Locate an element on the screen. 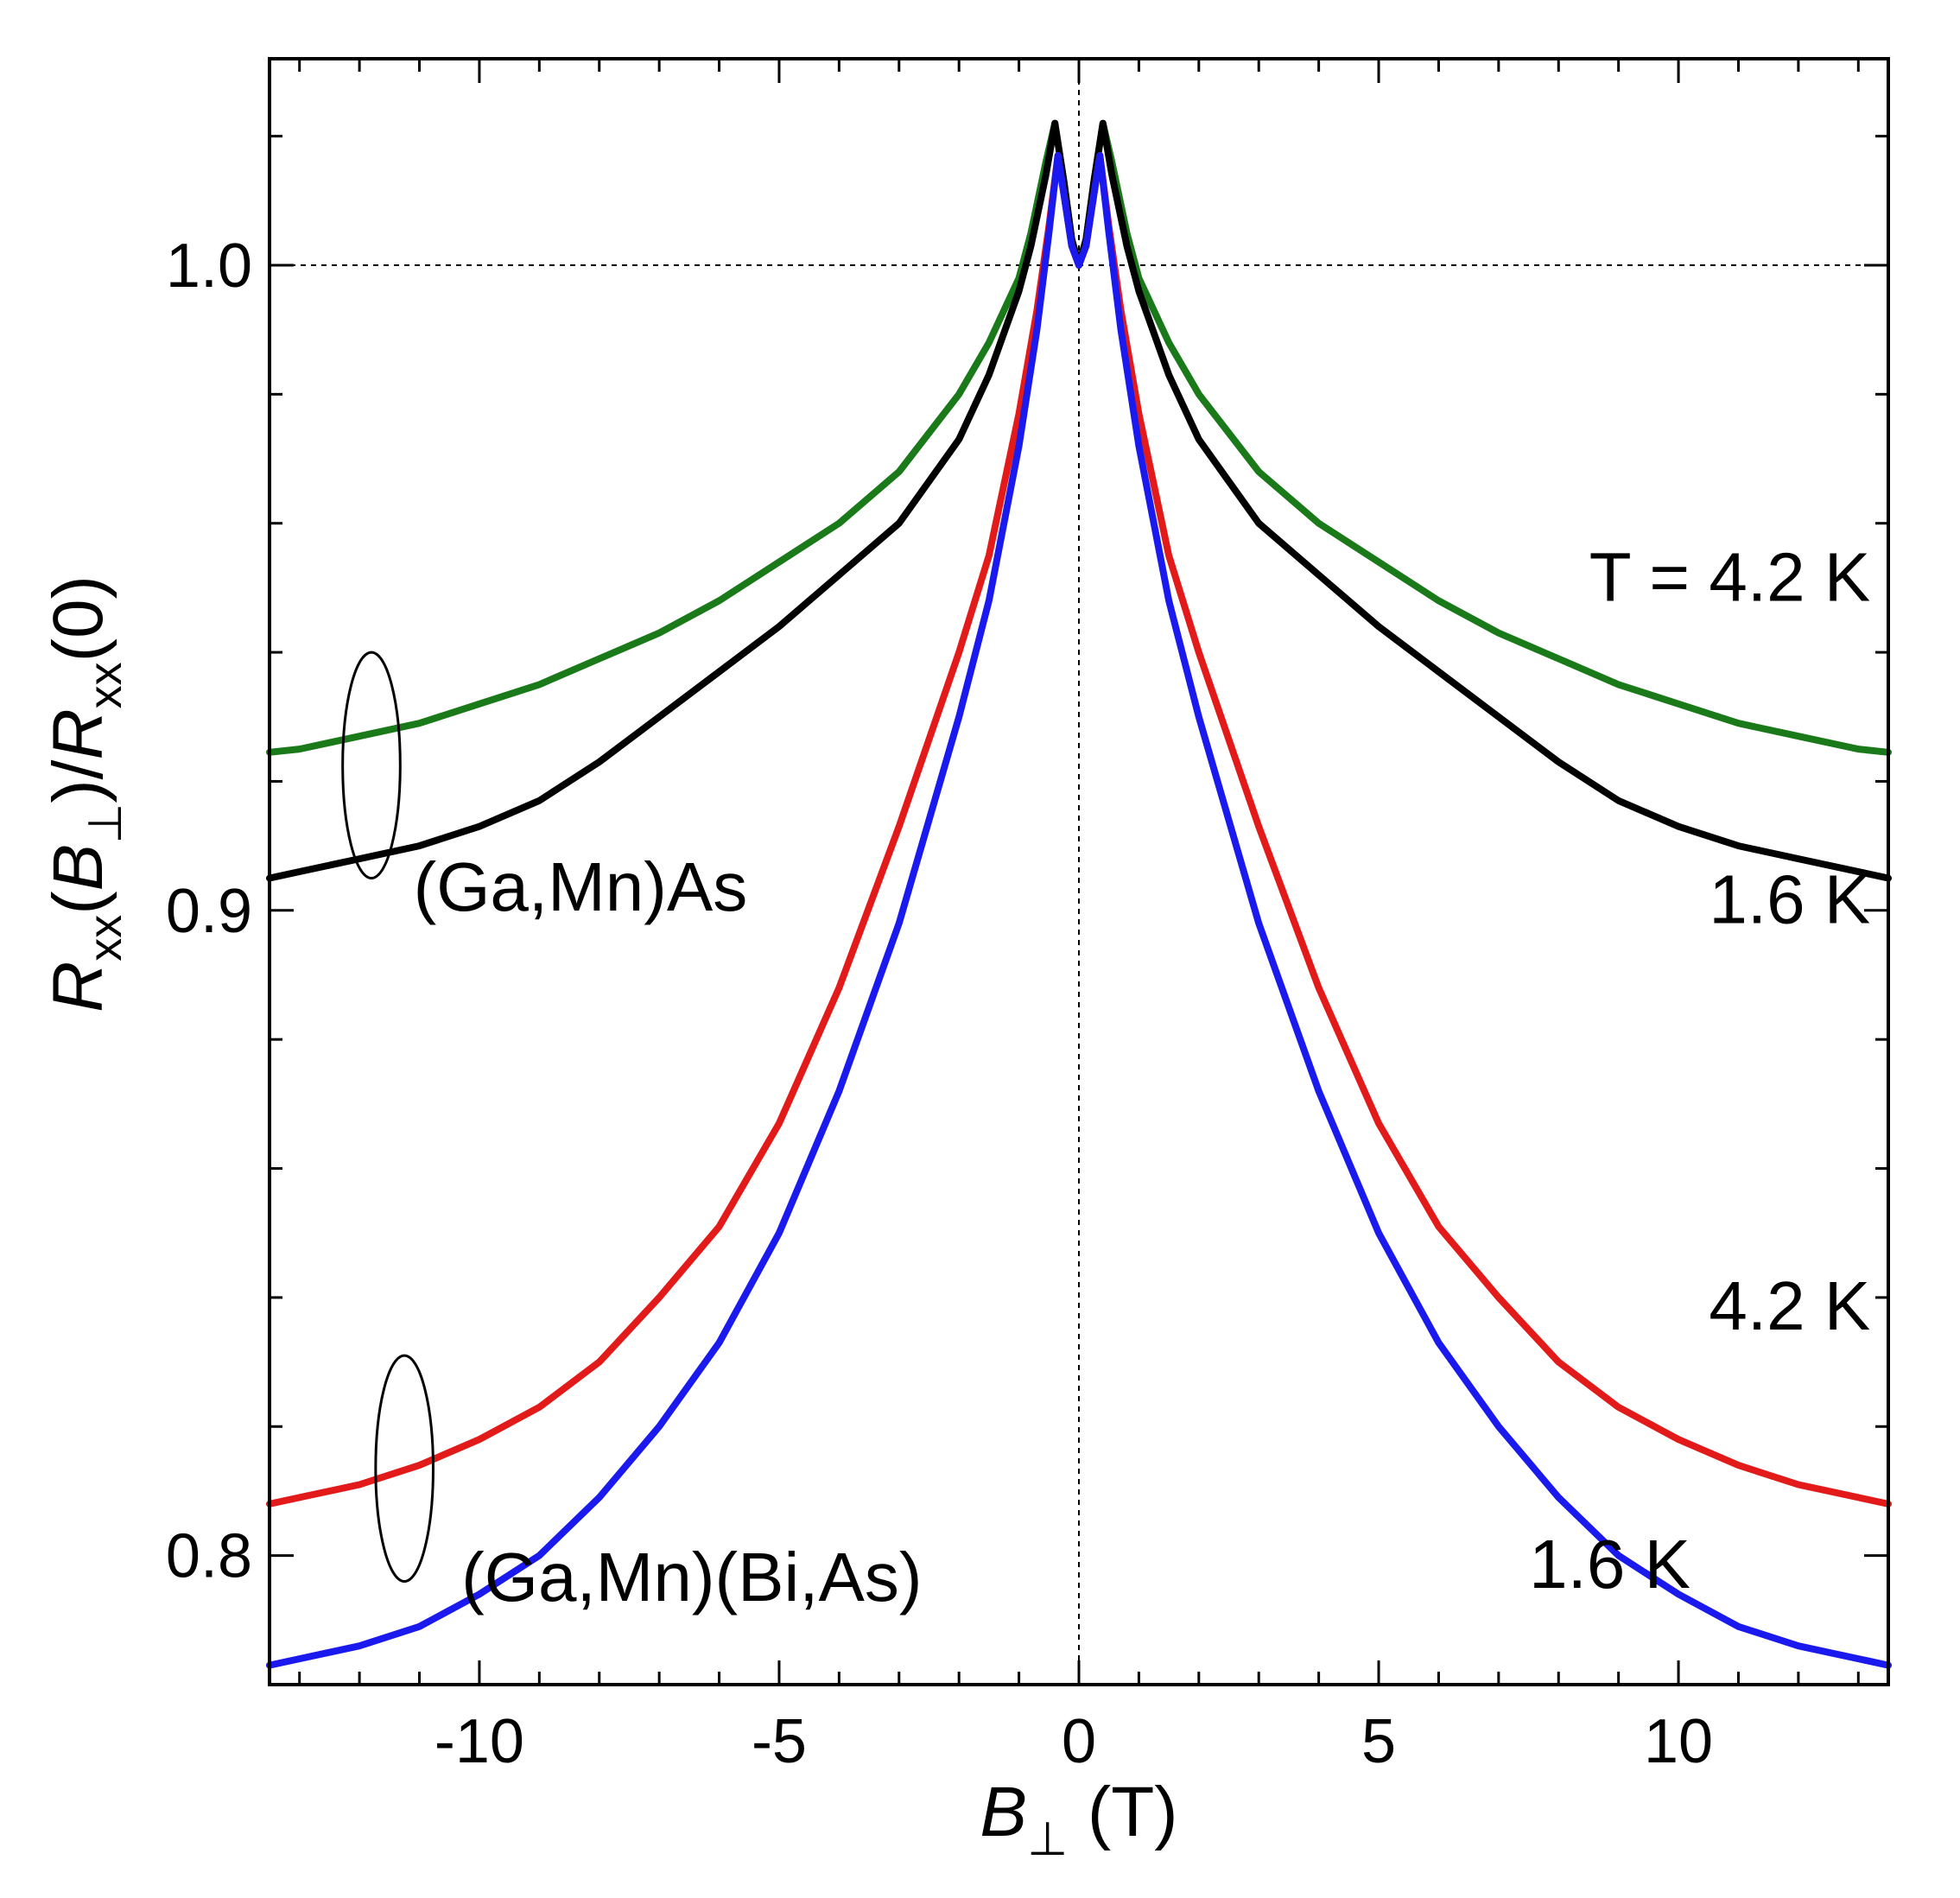 The image size is (1960, 1898). y-title-part: ( is located at coordinates (78, 902).